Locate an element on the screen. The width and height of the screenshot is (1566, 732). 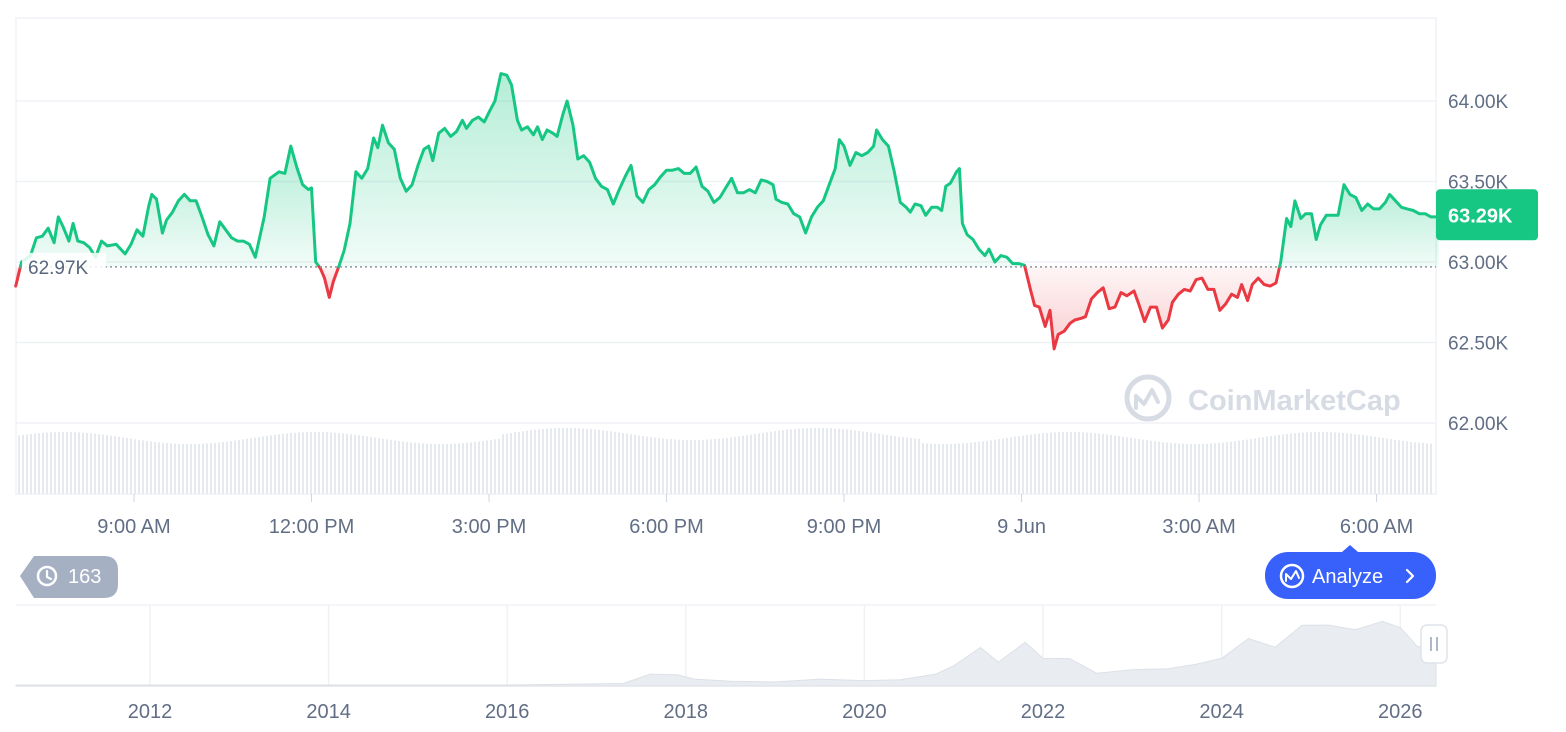
analyze-button-bg is located at coordinates (1350, 575).